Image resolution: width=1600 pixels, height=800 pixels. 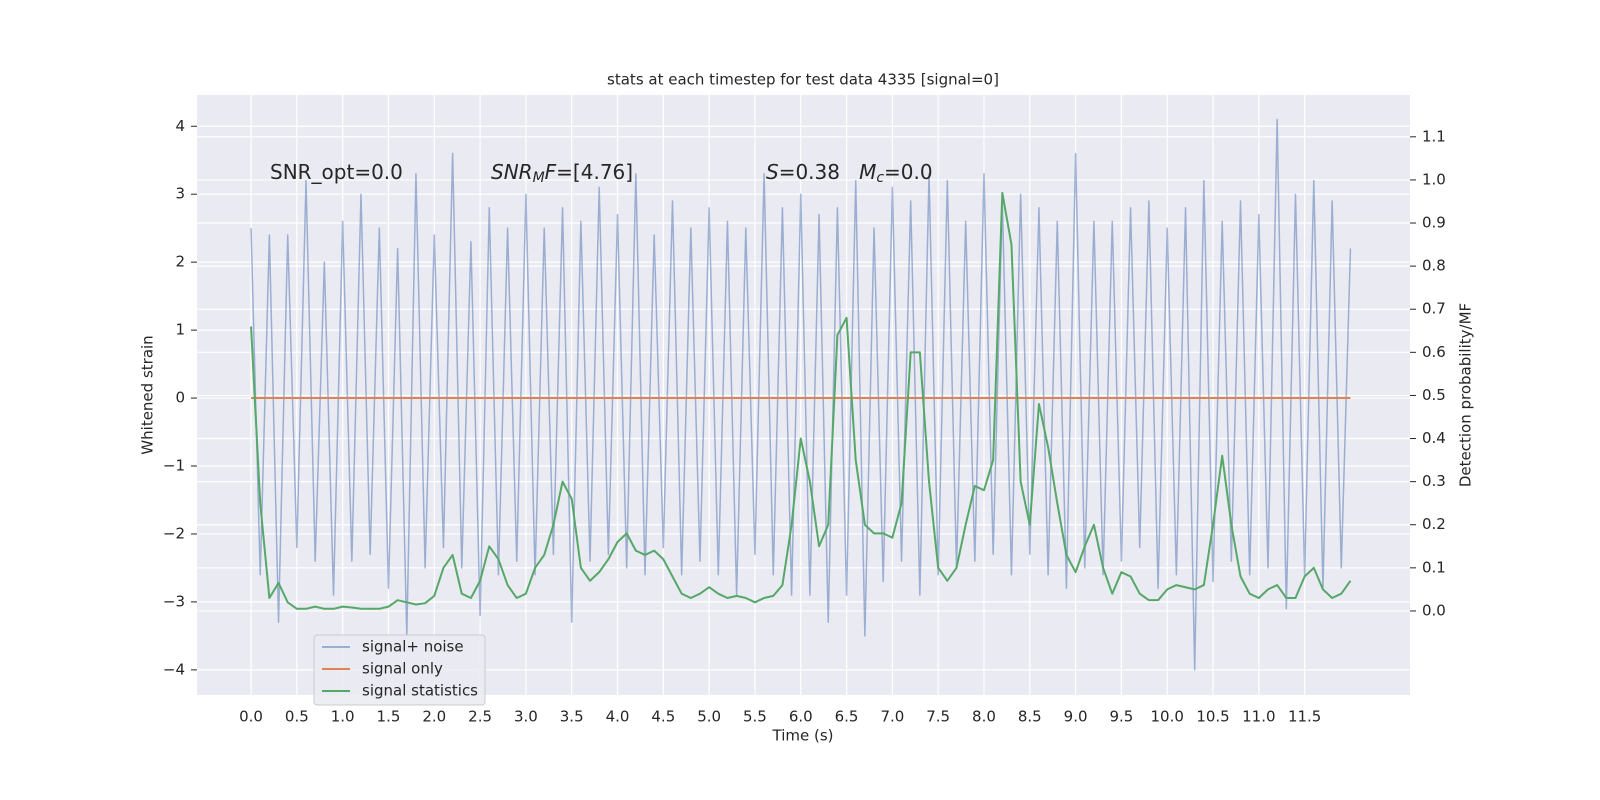 I want to click on annotation: S=0.38 Mc=0.0, so click(x=849, y=173).